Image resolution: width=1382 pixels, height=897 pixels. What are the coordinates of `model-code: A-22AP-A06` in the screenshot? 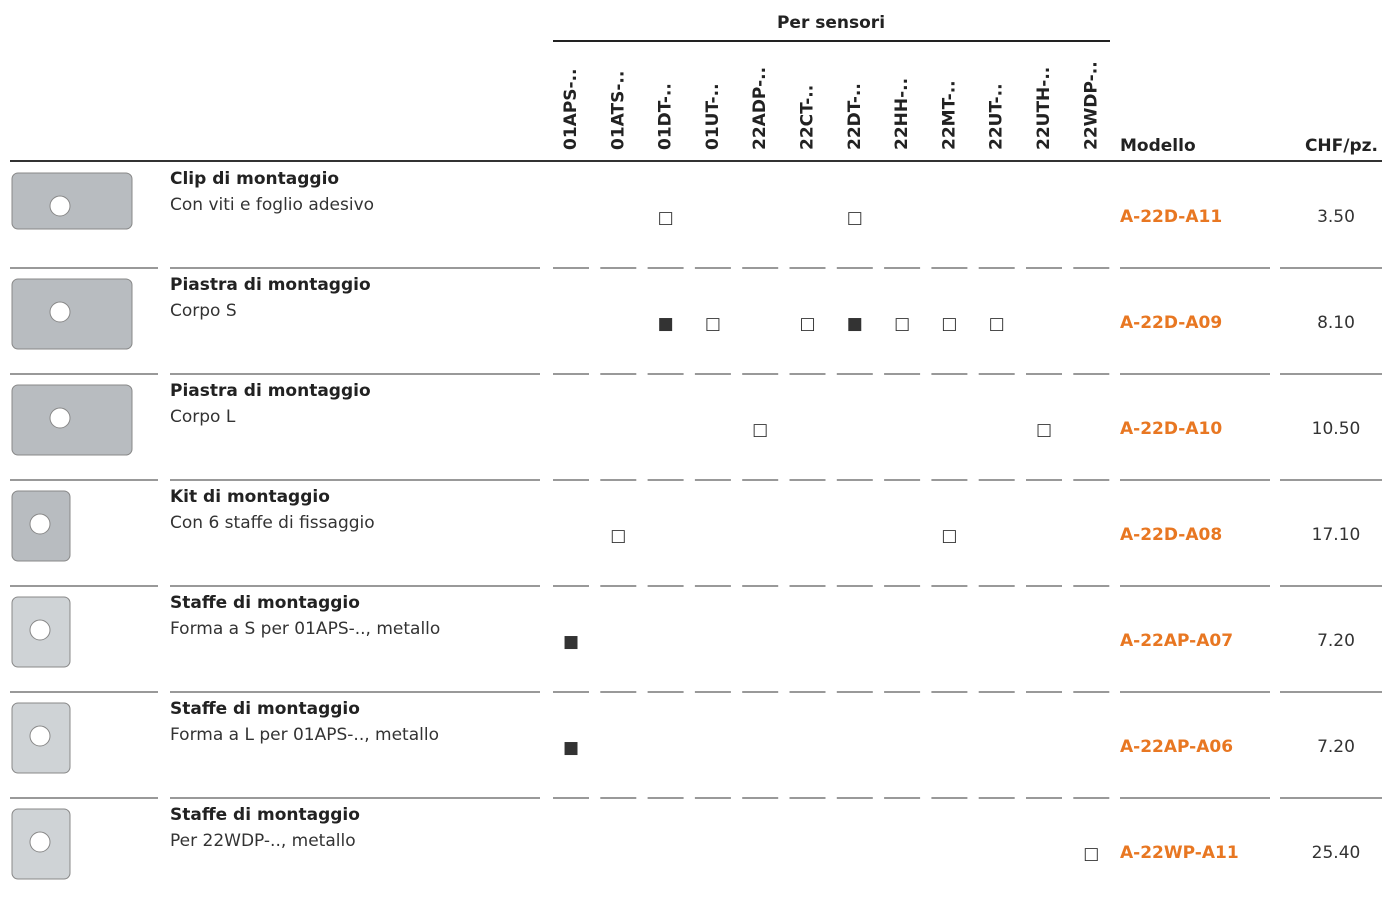 It's located at (1176, 747).